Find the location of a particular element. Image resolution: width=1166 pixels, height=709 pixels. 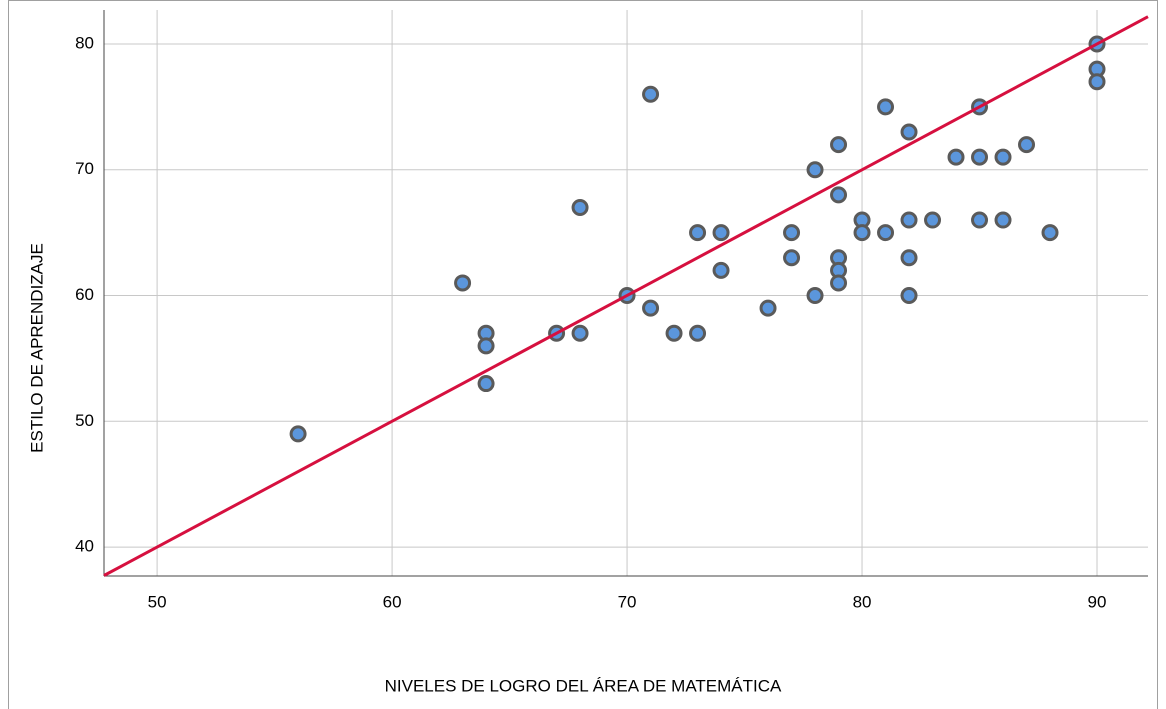

y-tick-label: 40 is located at coordinates (84, 546).